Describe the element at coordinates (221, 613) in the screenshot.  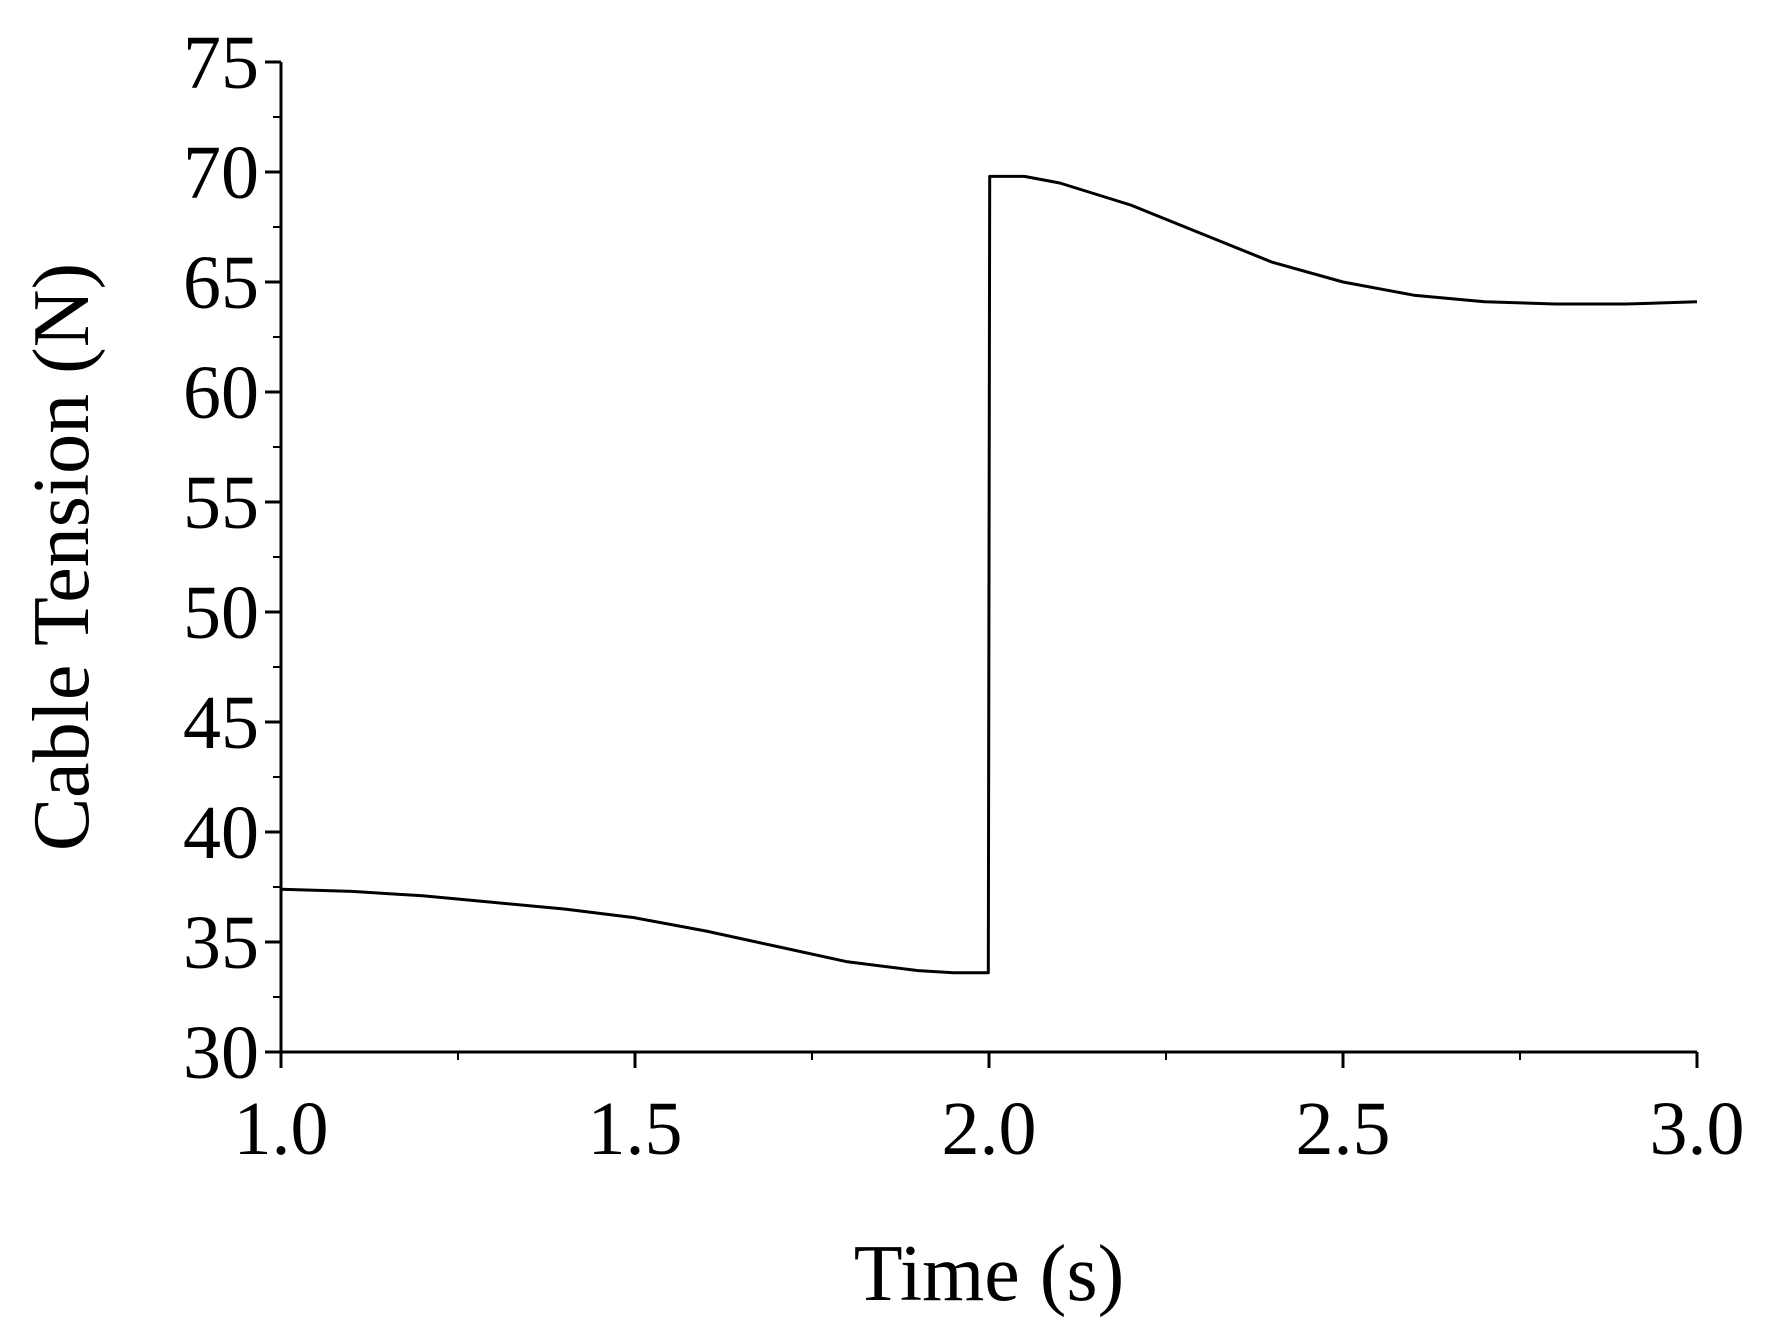
I see `y-tick-label: 50` at that location.